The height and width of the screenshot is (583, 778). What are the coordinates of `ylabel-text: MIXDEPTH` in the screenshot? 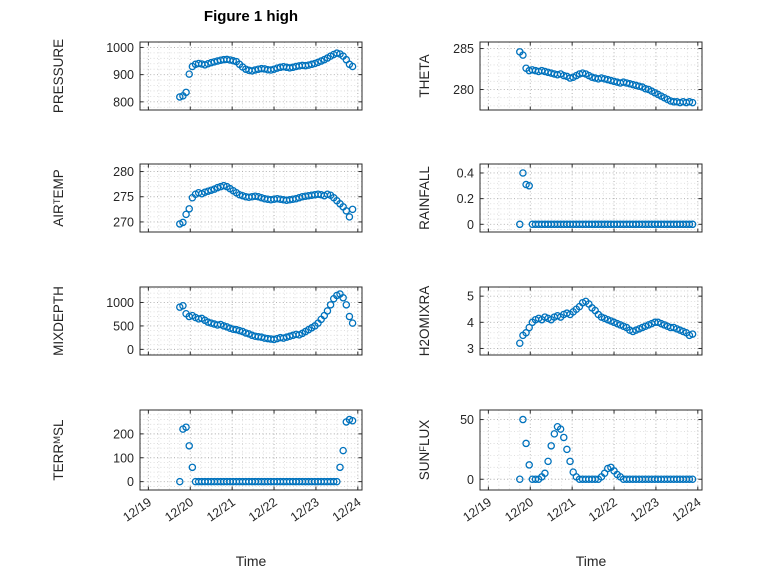 It's located at (58, 321).